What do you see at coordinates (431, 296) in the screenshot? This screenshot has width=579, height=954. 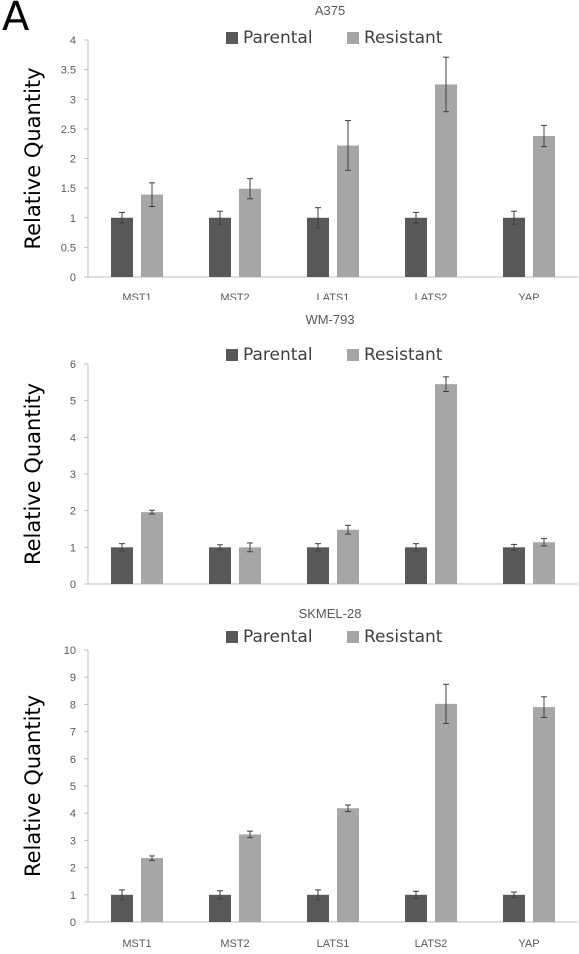 I see `x-tick-label-lats2: LATS2` at bounding box center [431, 296].